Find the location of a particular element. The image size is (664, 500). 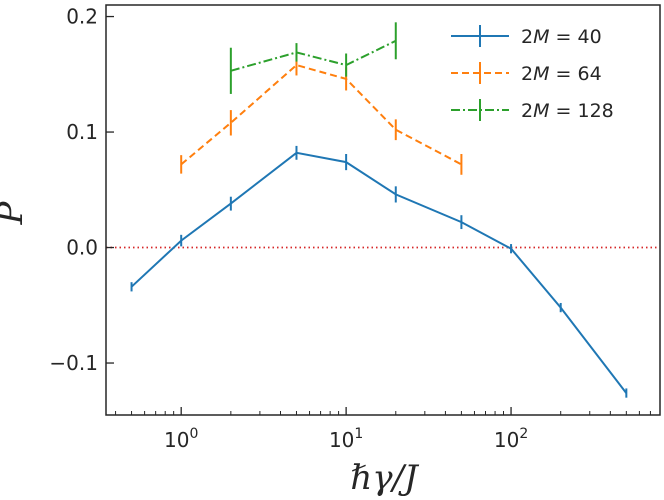

legend-label: 2M = 128 is located at coordinates (567, 111).